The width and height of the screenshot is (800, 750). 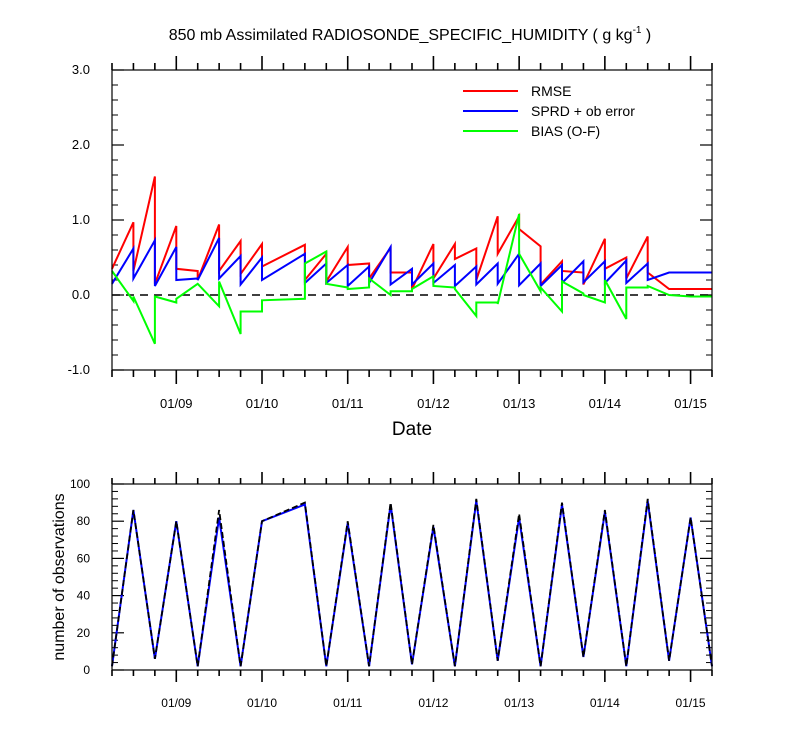 What do you see at coordinates (59, 576) in the screenshot?
I see `y-axis-label: number of observations` at bounding box center [59, 576].